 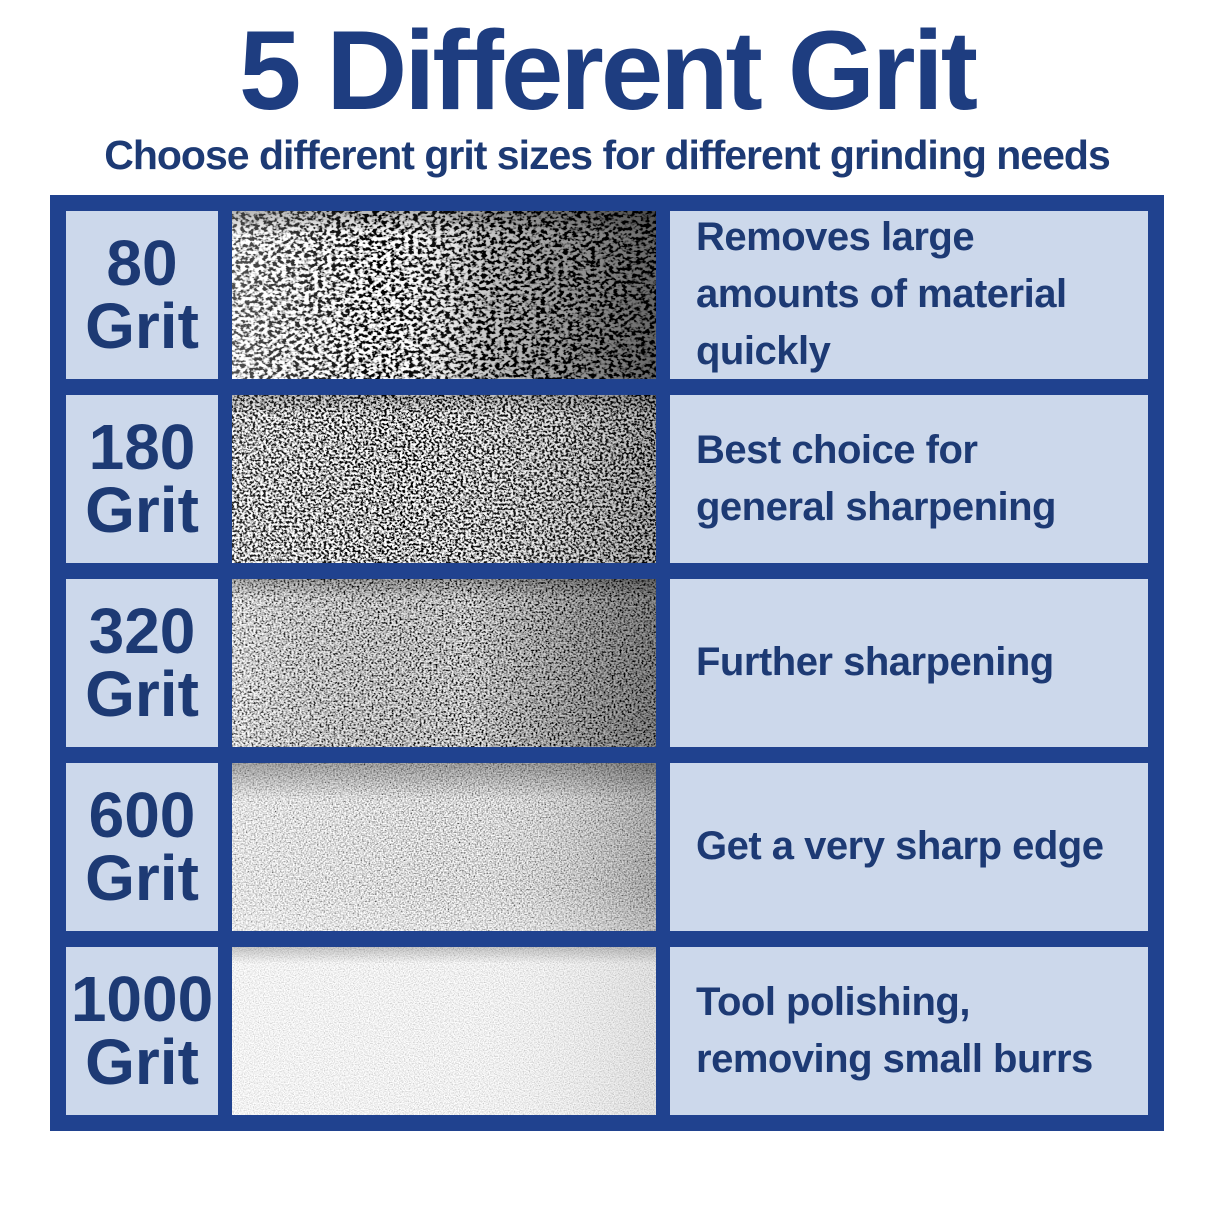 I want to click on grit-size: 80, so click(x=142, y=262).